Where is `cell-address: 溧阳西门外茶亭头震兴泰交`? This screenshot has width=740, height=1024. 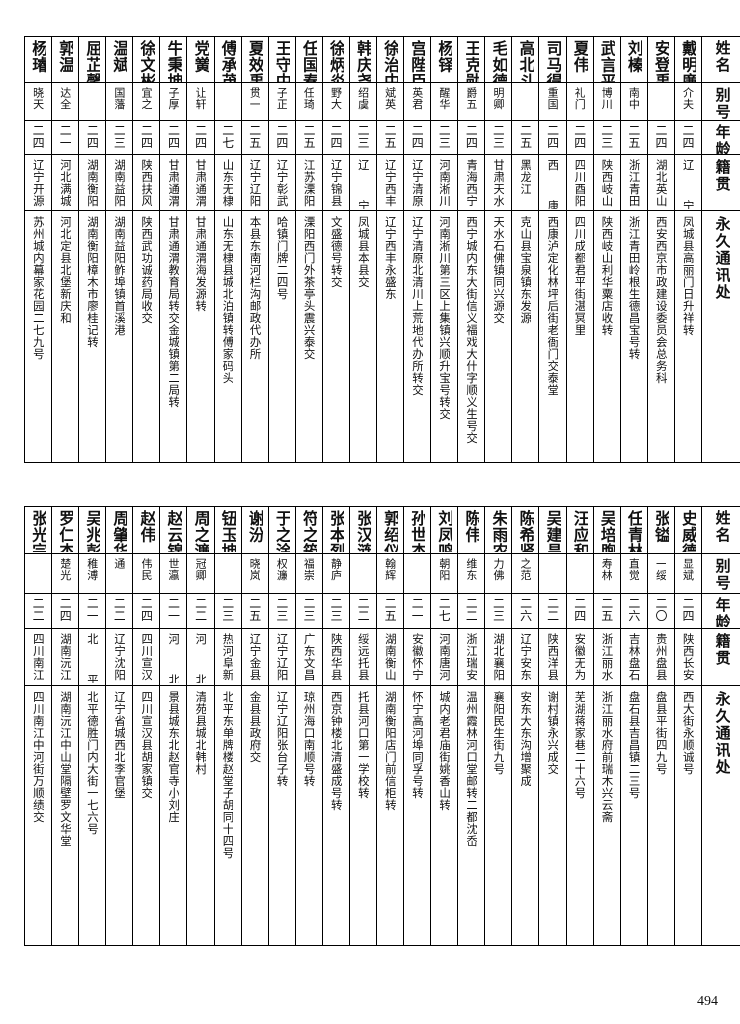 cell-address: 溧阳西门外茶亭头震兴泰交 is located at coordinates (308, 336).